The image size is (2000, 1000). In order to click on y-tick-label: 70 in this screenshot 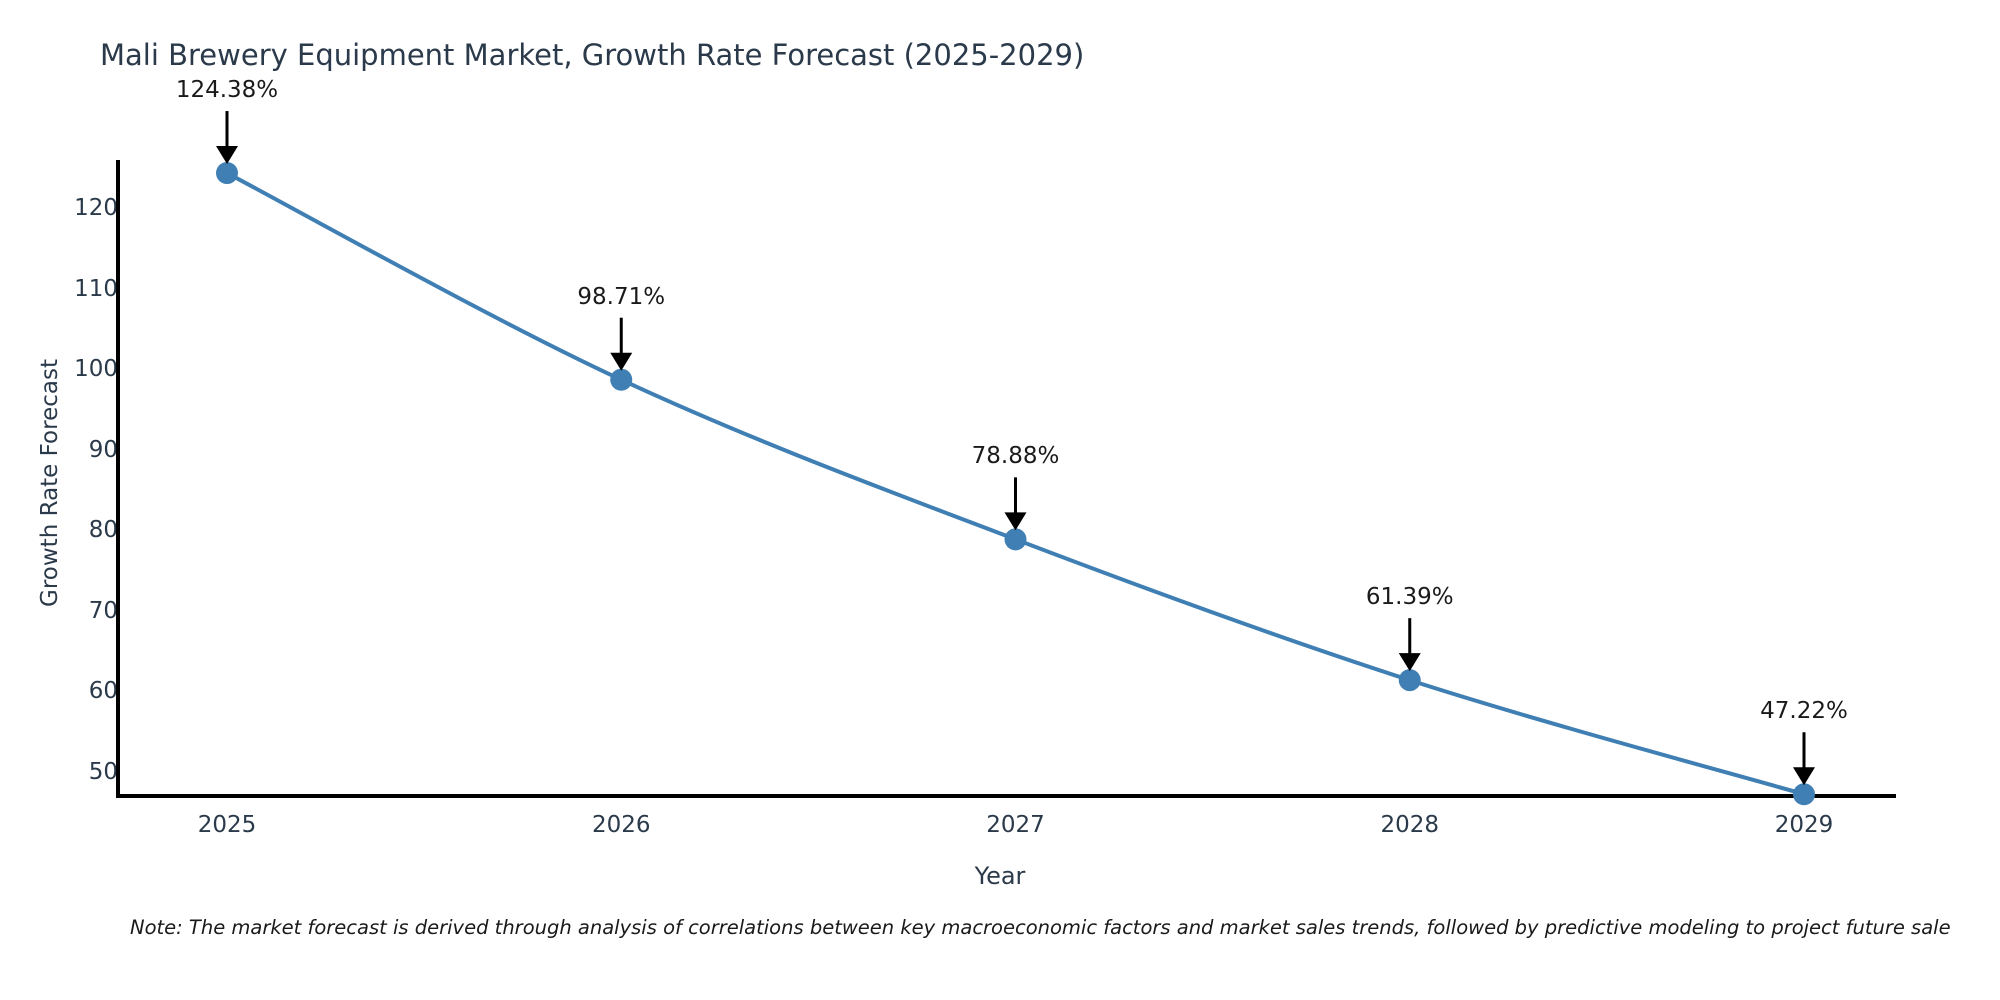, I will do `click(103, 610)`.